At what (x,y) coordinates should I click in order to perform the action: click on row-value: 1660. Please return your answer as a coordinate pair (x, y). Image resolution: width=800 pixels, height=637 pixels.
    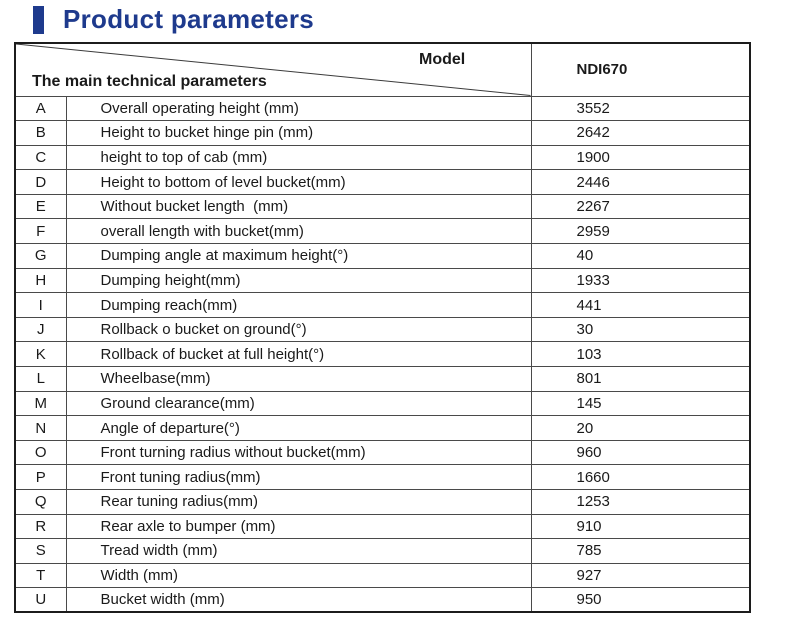
    Looking at the image, I should click on (640, 477).